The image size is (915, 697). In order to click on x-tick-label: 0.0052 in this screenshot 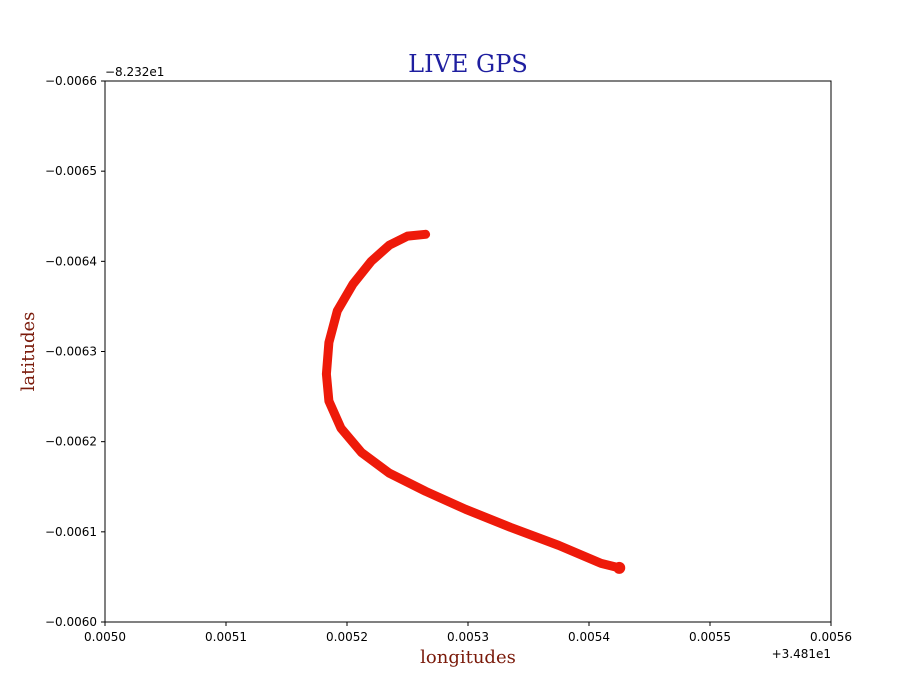, I will do `click(347, 637)`.